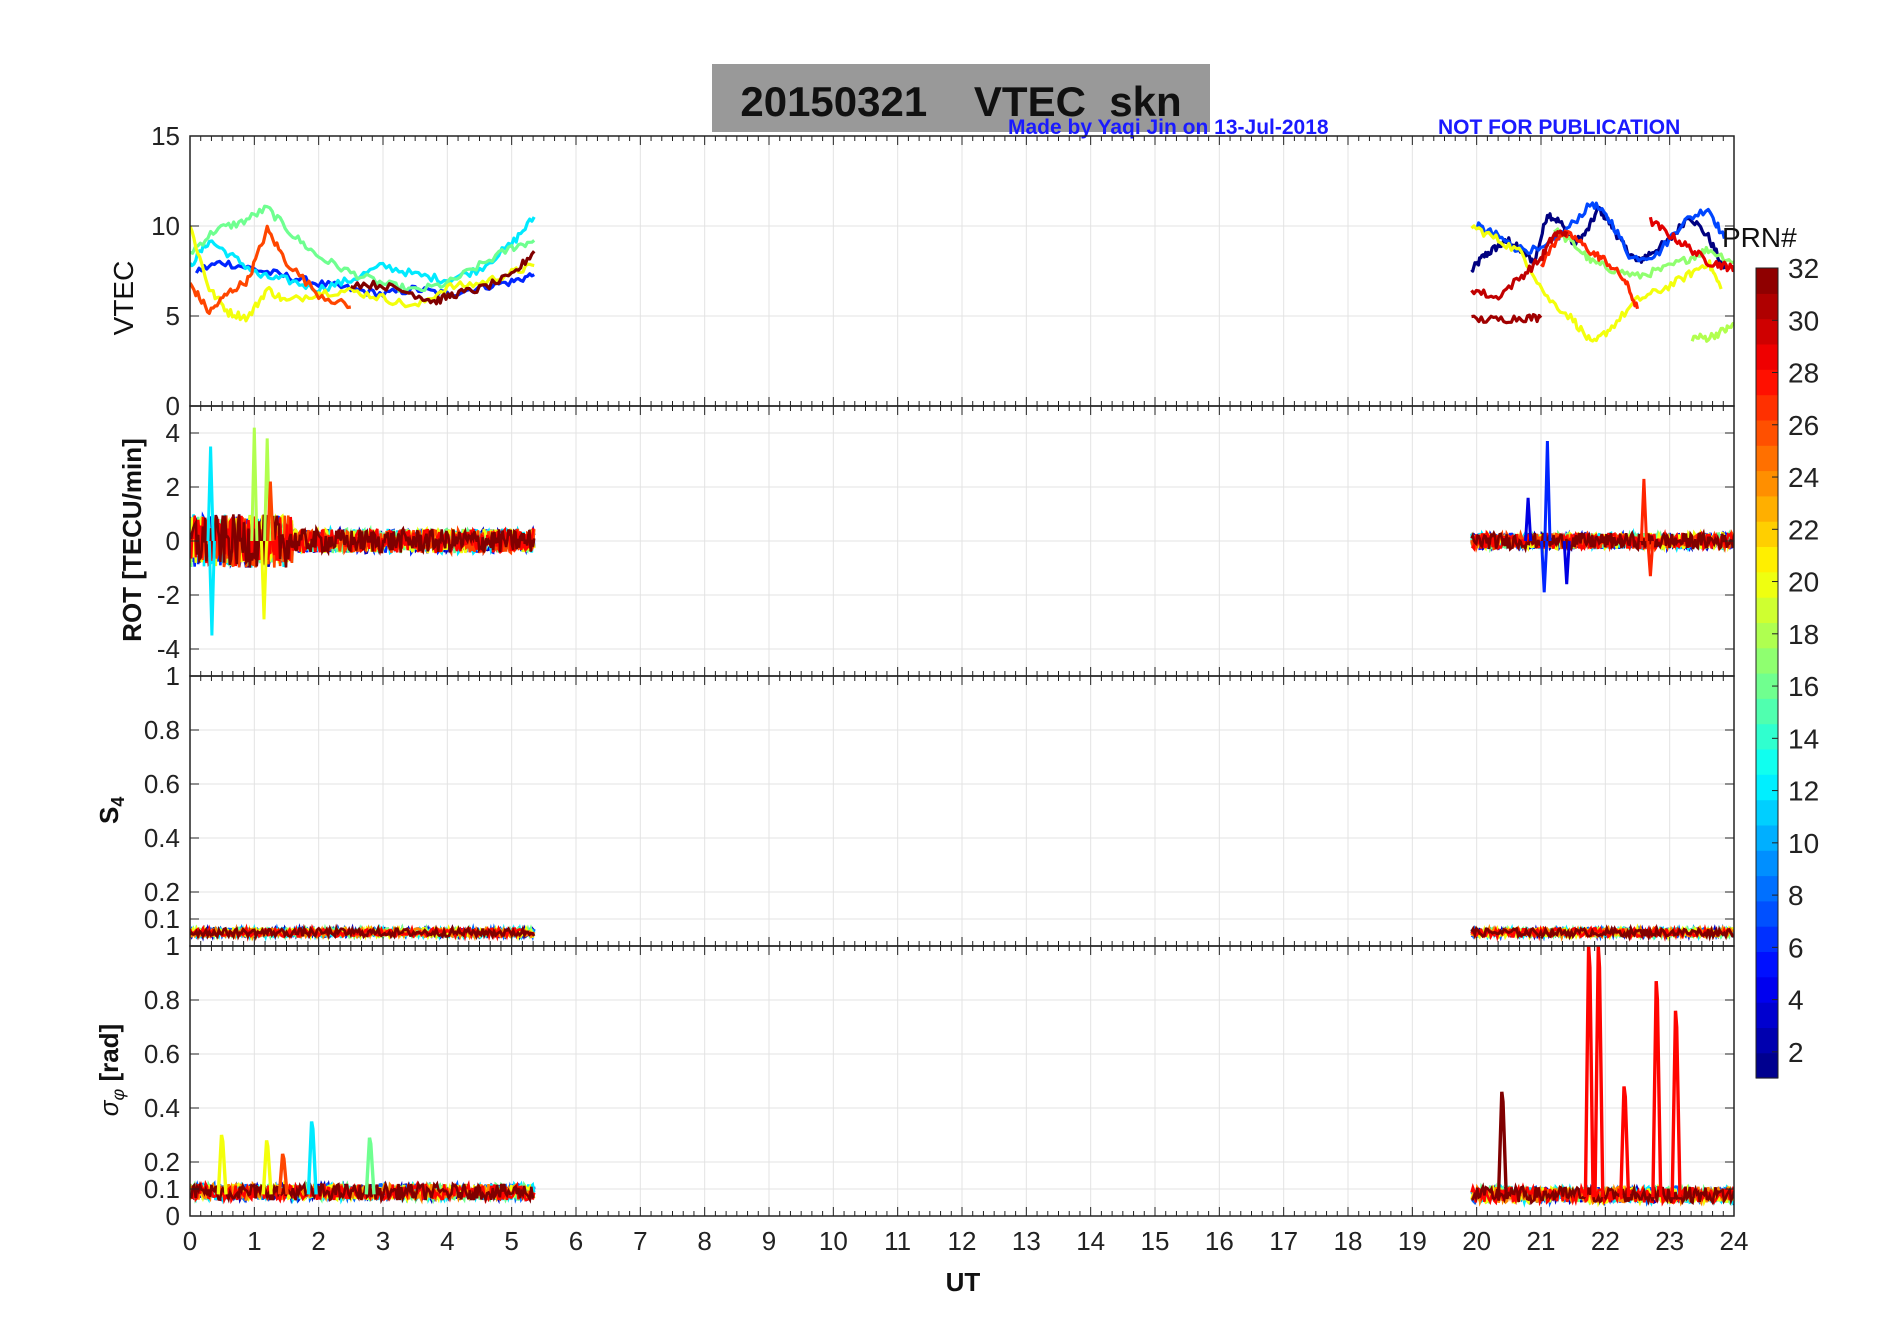 The height and width of the screenshot is (1330, 1902). I want to click on x-tick-label: 8, so click(704, 1241).